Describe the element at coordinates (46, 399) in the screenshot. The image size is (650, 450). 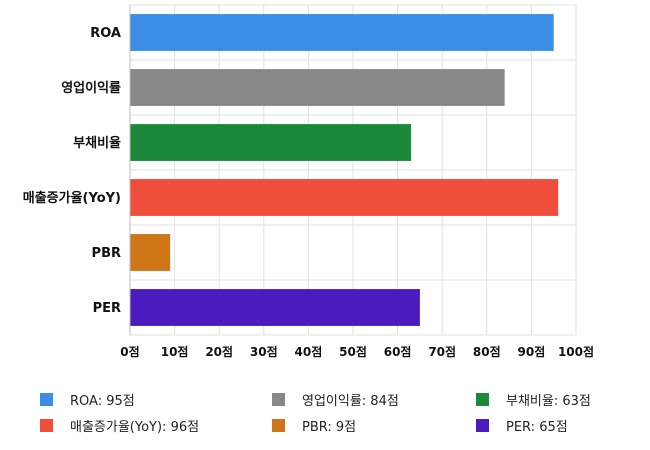
I see `legend-swatch-roa` at that location.